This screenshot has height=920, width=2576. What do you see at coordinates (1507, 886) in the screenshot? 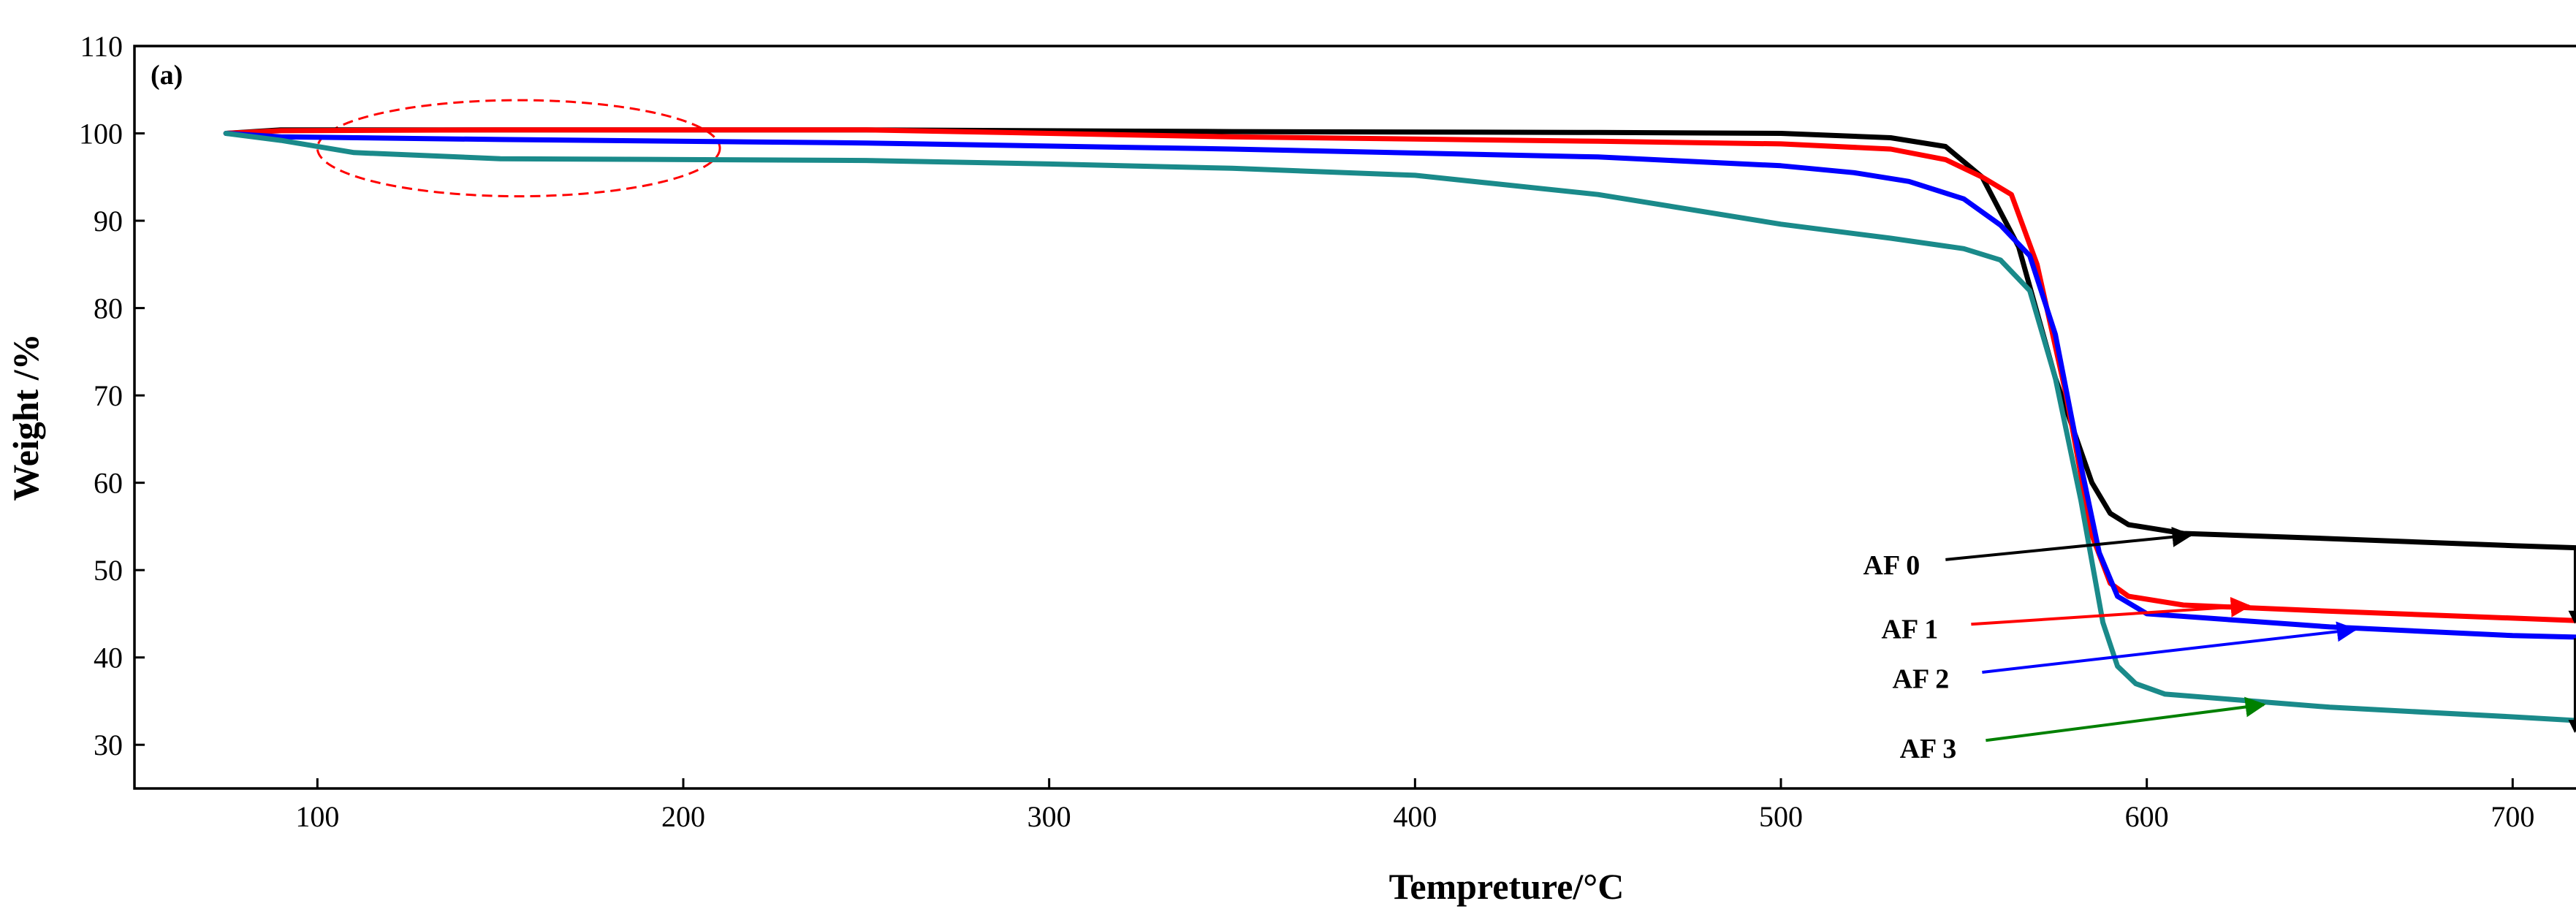
I see `x-axis-title: Tempreture/°C` at bounding box center [1507, 886].